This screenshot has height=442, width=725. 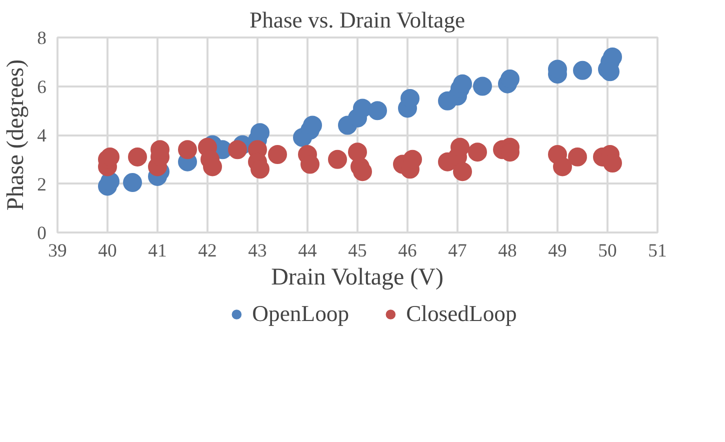 What do you see at coordinates (257, 251) in the screenshot?
I see `x-tick-label: 43` at bounding box center [257, 251].